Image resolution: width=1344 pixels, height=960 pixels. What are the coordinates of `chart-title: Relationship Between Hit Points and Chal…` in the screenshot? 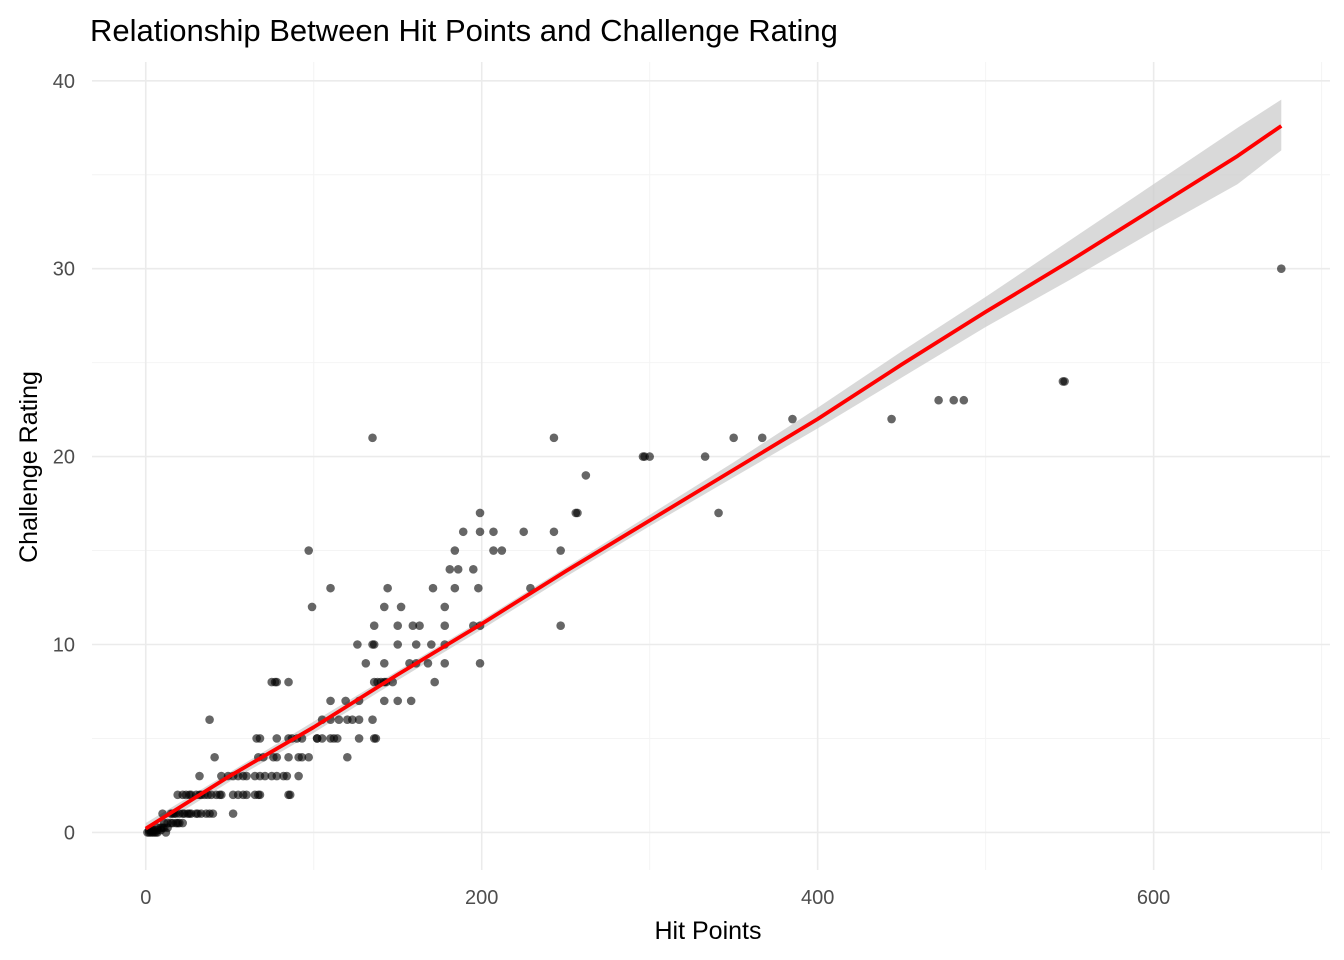 It's located at (464, 30).